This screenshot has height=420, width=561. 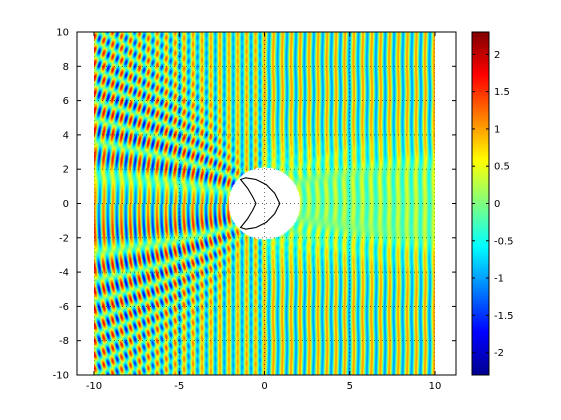 I want to click on y-tick-label: 8, so click(x=66, y=67).